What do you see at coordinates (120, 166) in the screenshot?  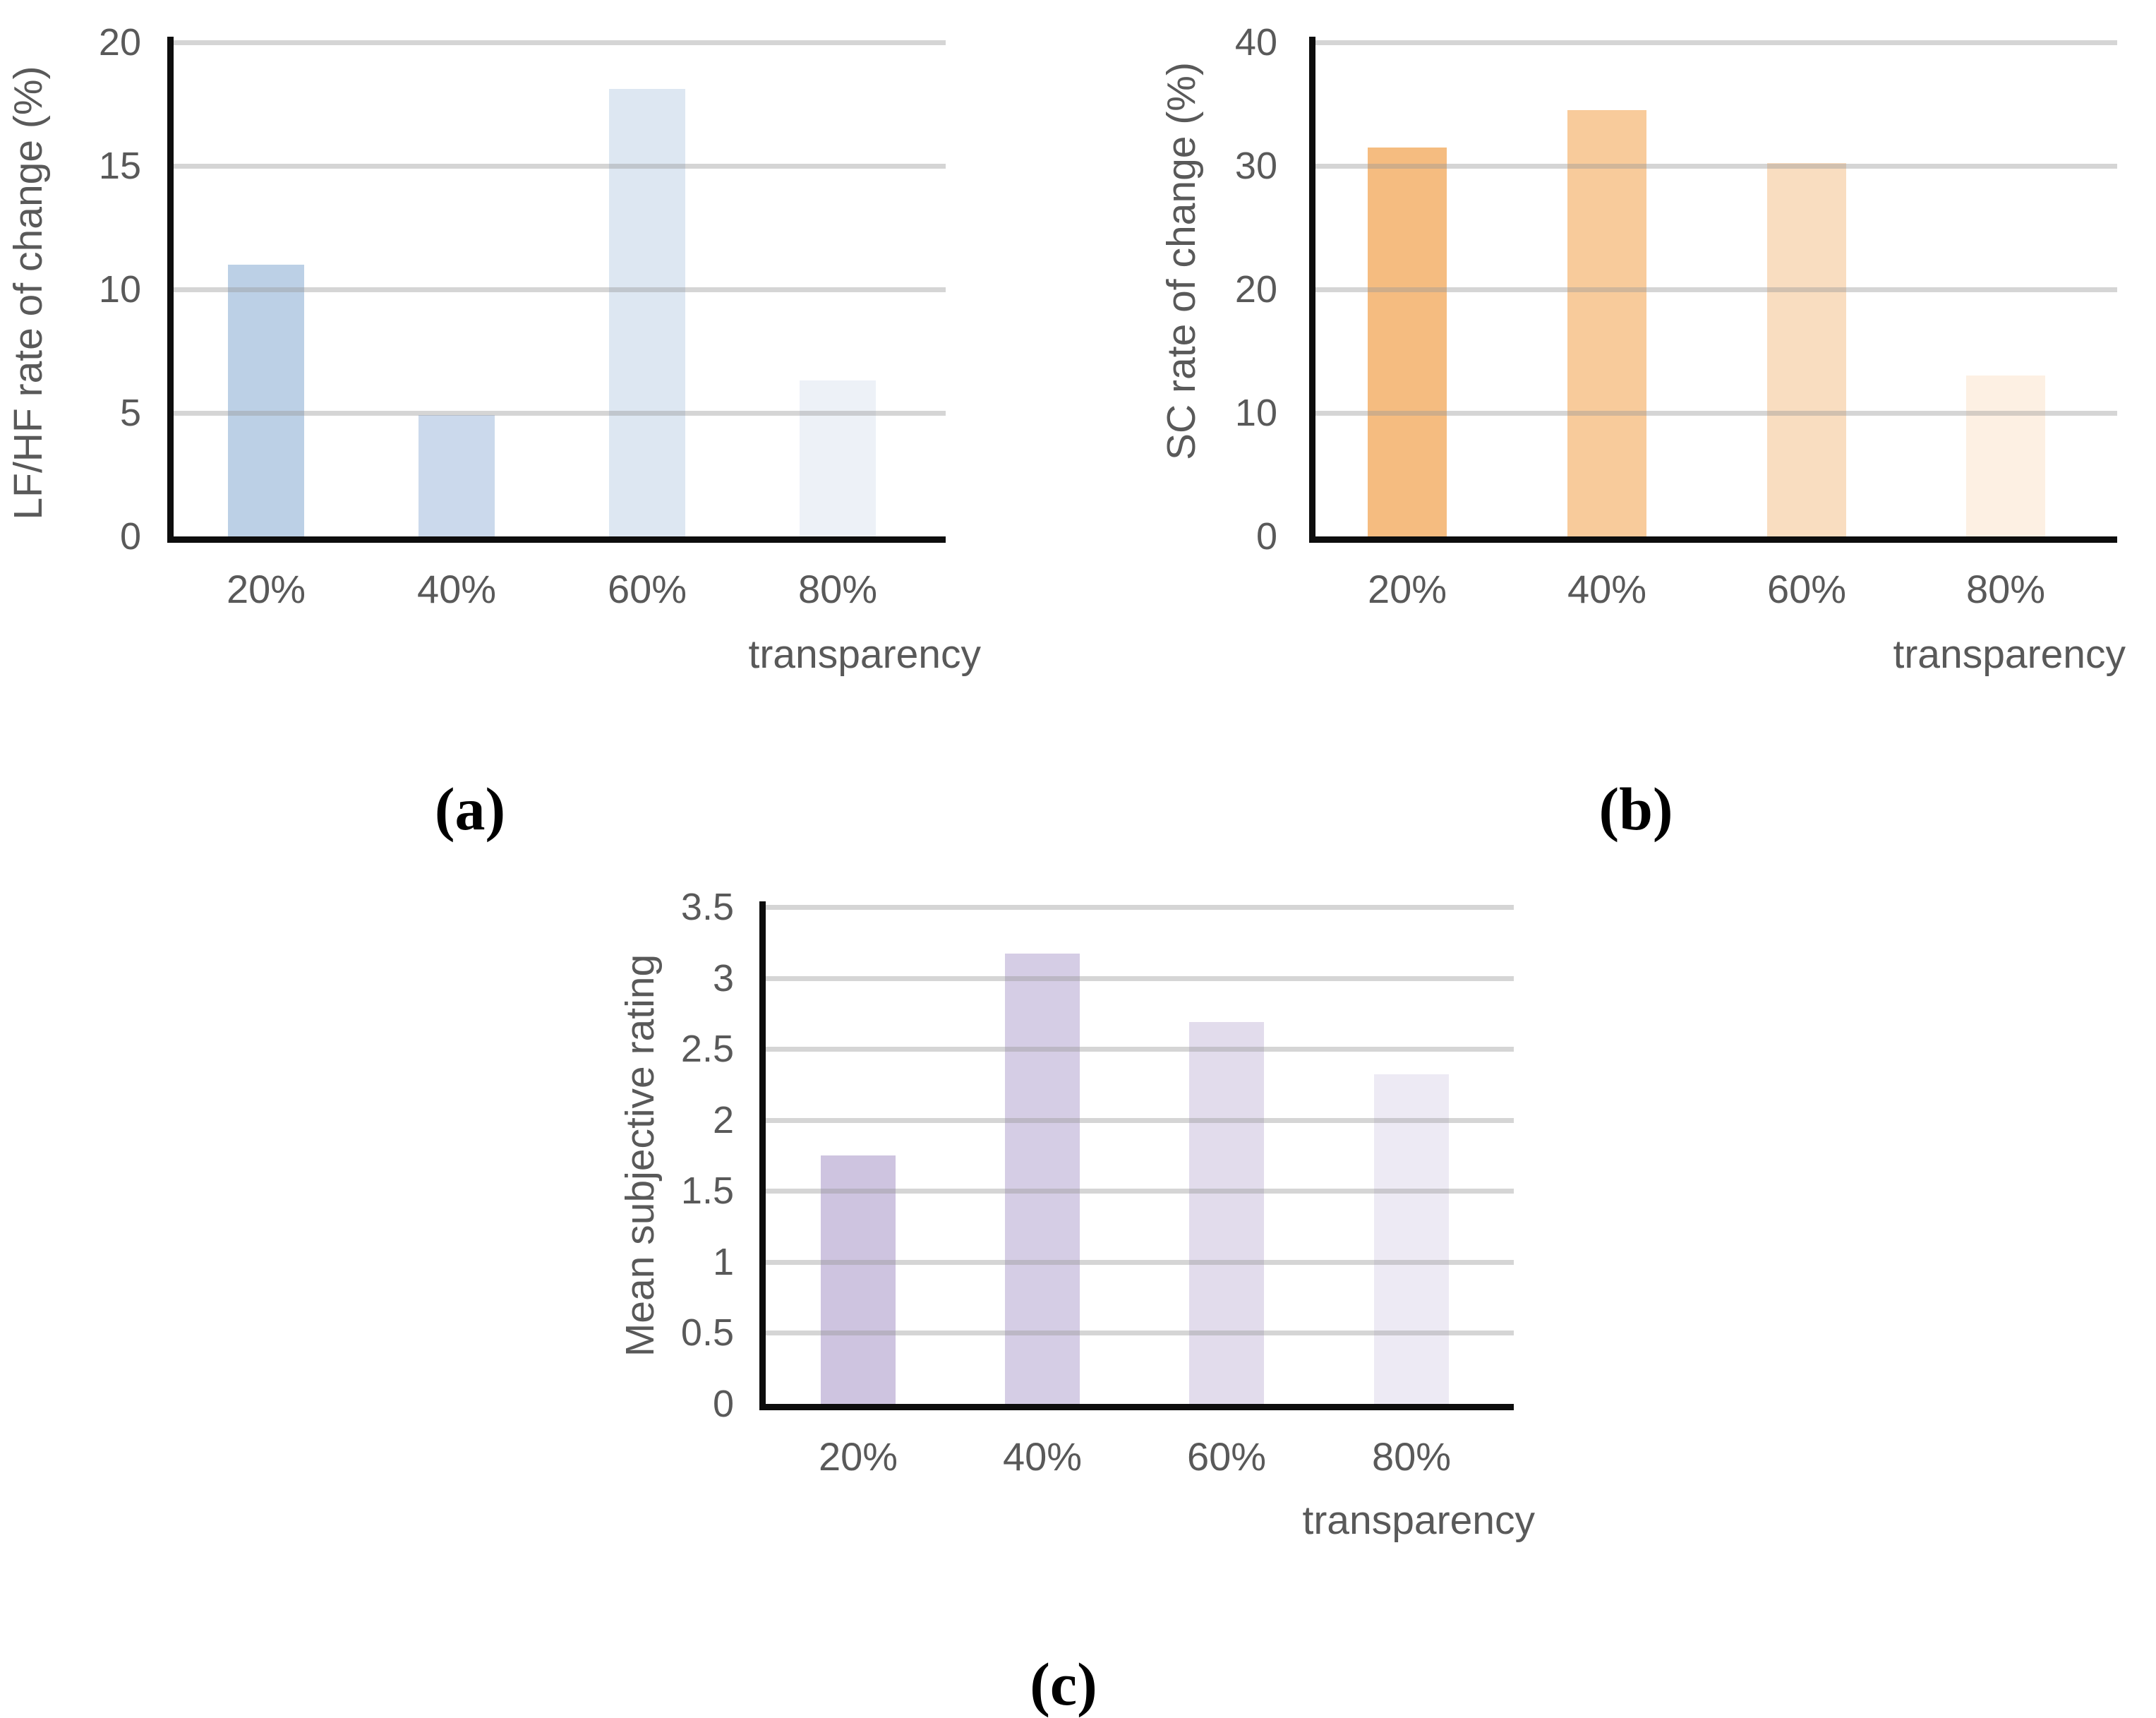 I see `y-tick-label: 15` at bounding box center [120, 166].